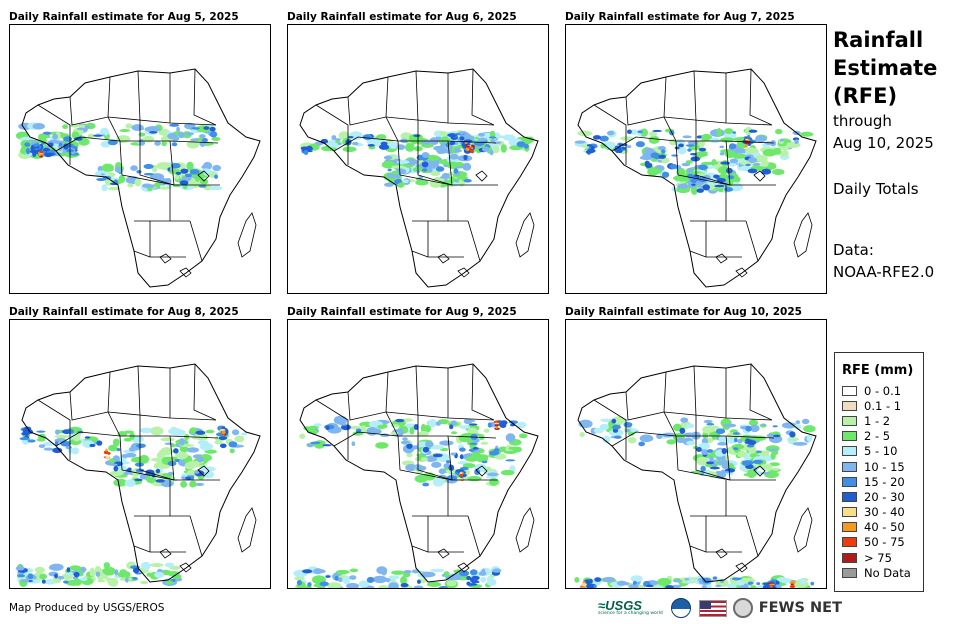 Image resolution: width=970 pixels, height=624 pixels. I want to click on rainfall-overlay, so click(131, 506).